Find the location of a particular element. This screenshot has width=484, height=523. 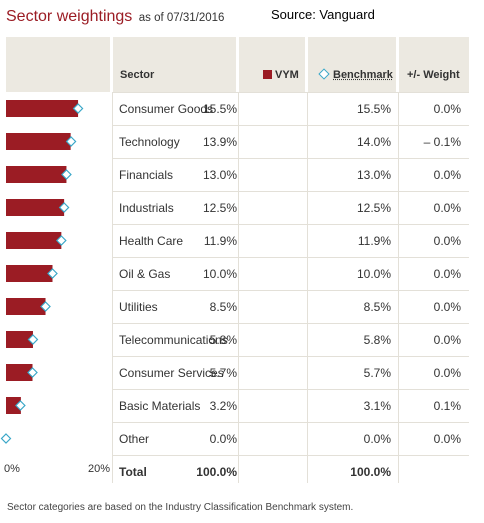

vym-cell: 3.2% is located at coordinates (223, 406).